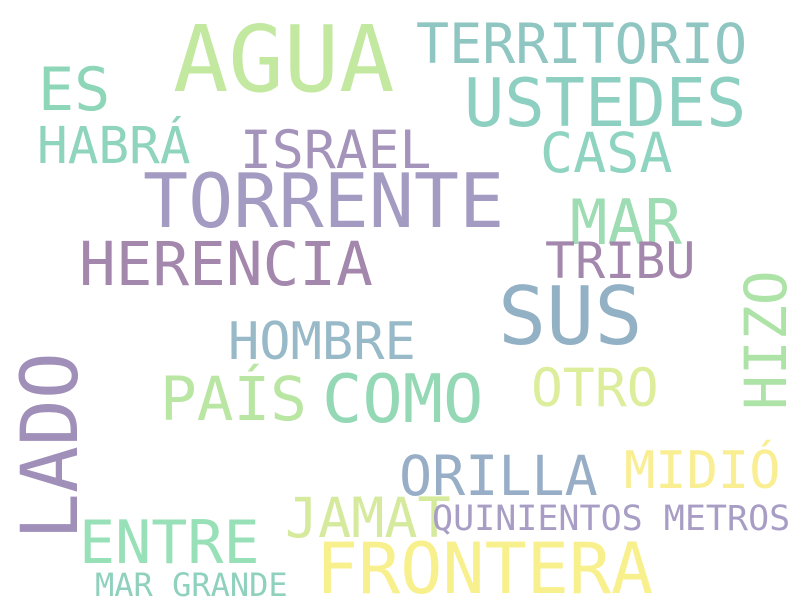 The height and width of the screenshot is (600, 800). I want to click on word-tribu: TRIBU, so click(620, 261).